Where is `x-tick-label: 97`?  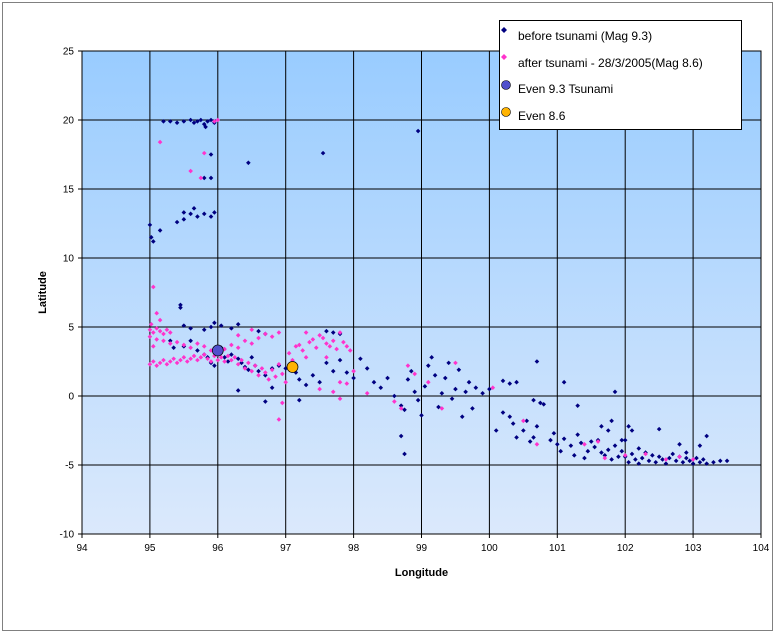 x-tick-label: 97 is located at coordinates (286, 548).